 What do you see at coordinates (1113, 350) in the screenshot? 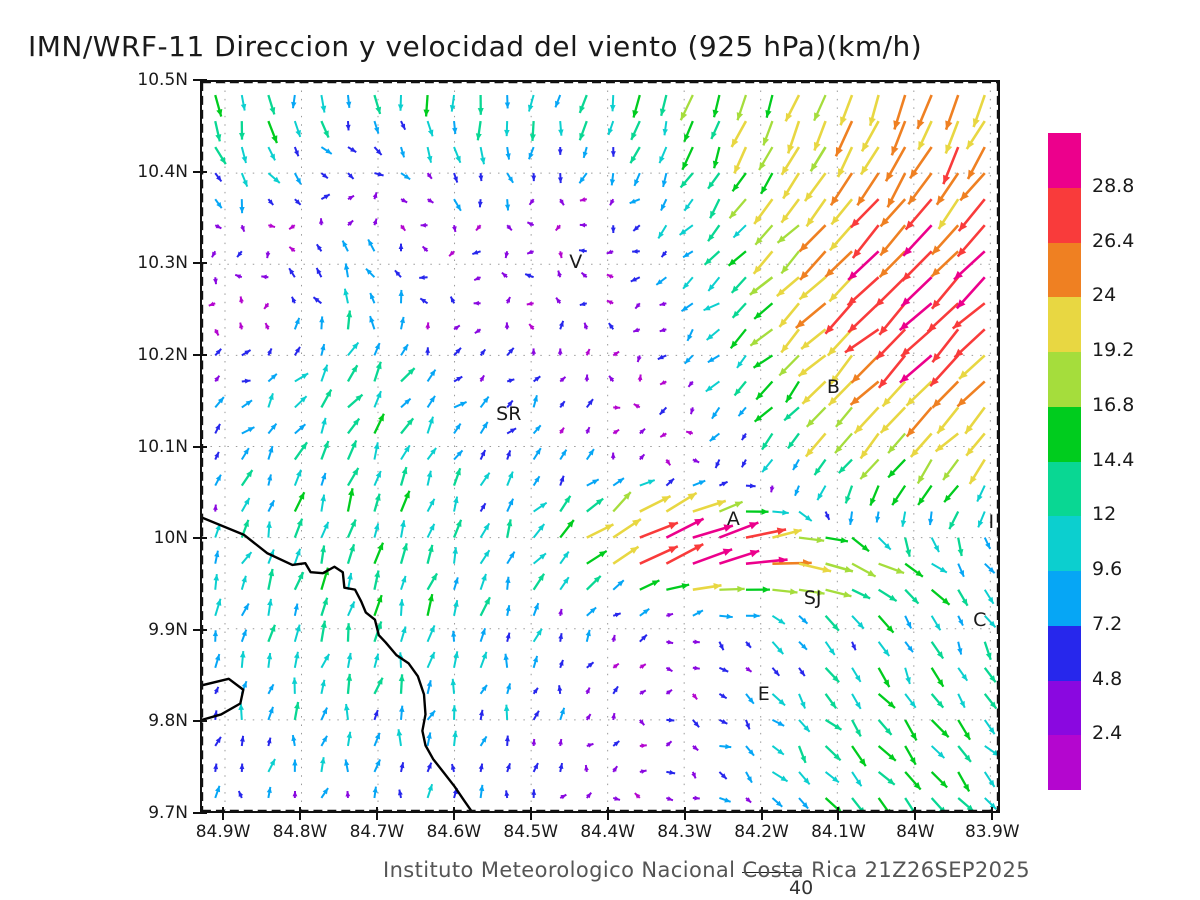
I see `colorbar-tick-19.2: 19.2` at bounding box center [1113, 350].